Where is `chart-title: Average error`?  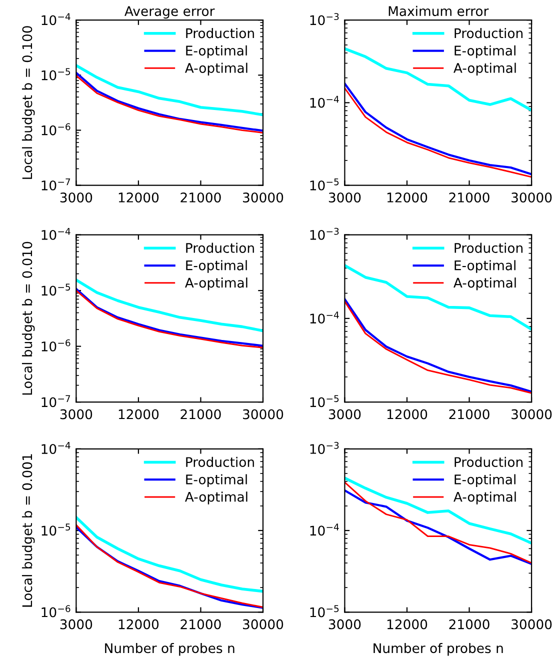 chart-title: Average error is located at coordinates (169, 12).